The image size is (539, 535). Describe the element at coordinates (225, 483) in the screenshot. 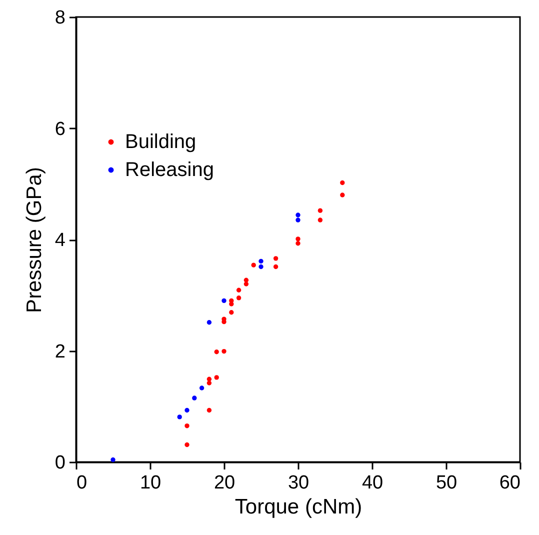

I see `x-tick-label: 20` at that location.